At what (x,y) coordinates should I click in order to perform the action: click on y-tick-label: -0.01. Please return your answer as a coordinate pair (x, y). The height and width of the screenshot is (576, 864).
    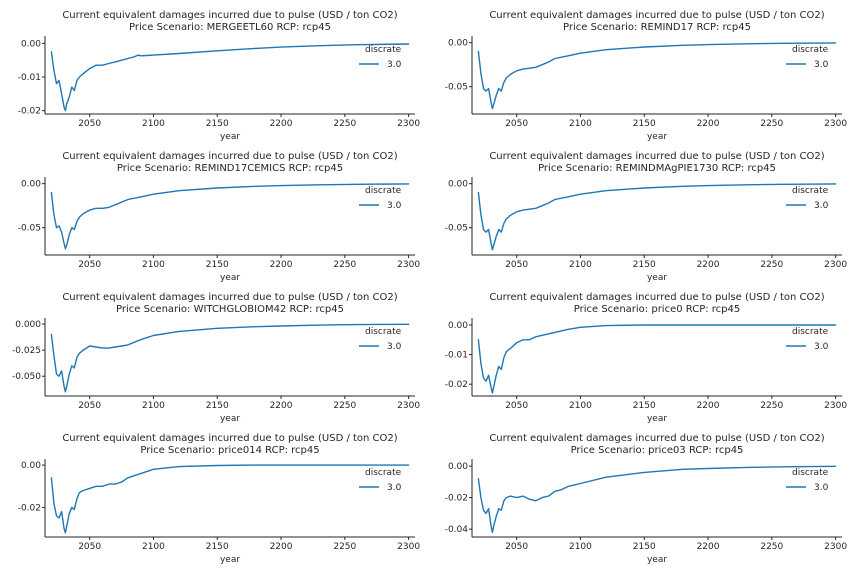
    Looking at the image, I should click on (29, 78).